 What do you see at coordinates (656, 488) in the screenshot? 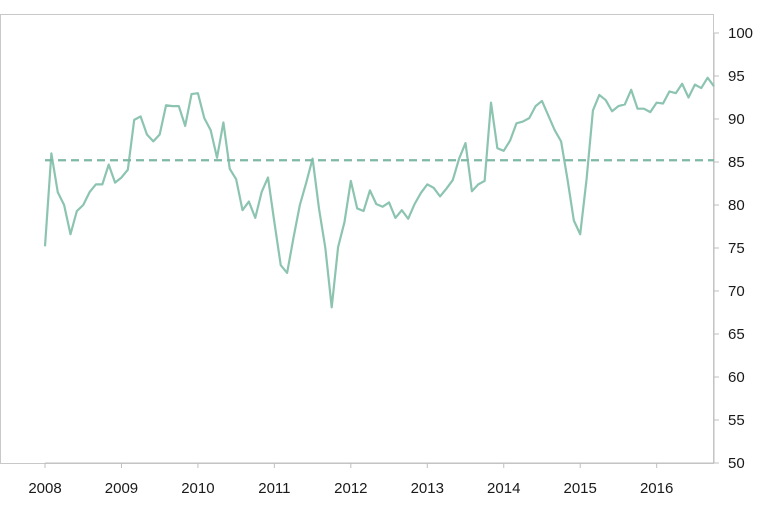
I see `x-tick-label: 2016` at bounding box center [656, 488].